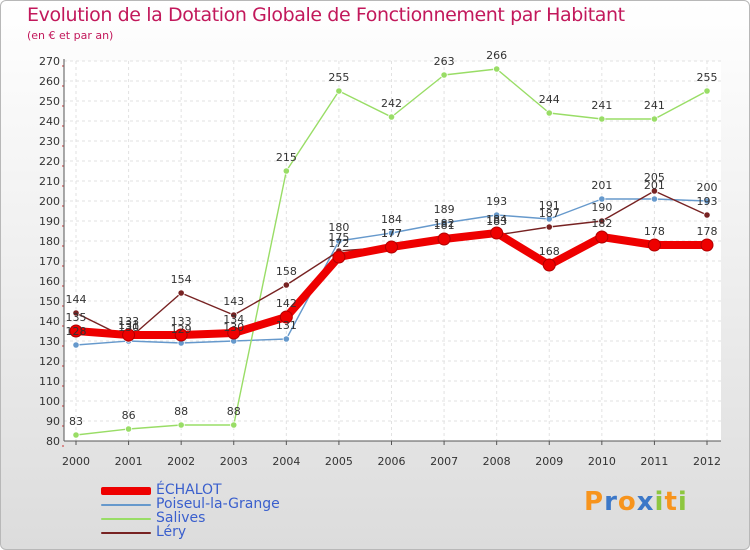  I want to click on legend: ÉCHALOT Poiseul-la-Grange Salives Léry, so click(231, 511).